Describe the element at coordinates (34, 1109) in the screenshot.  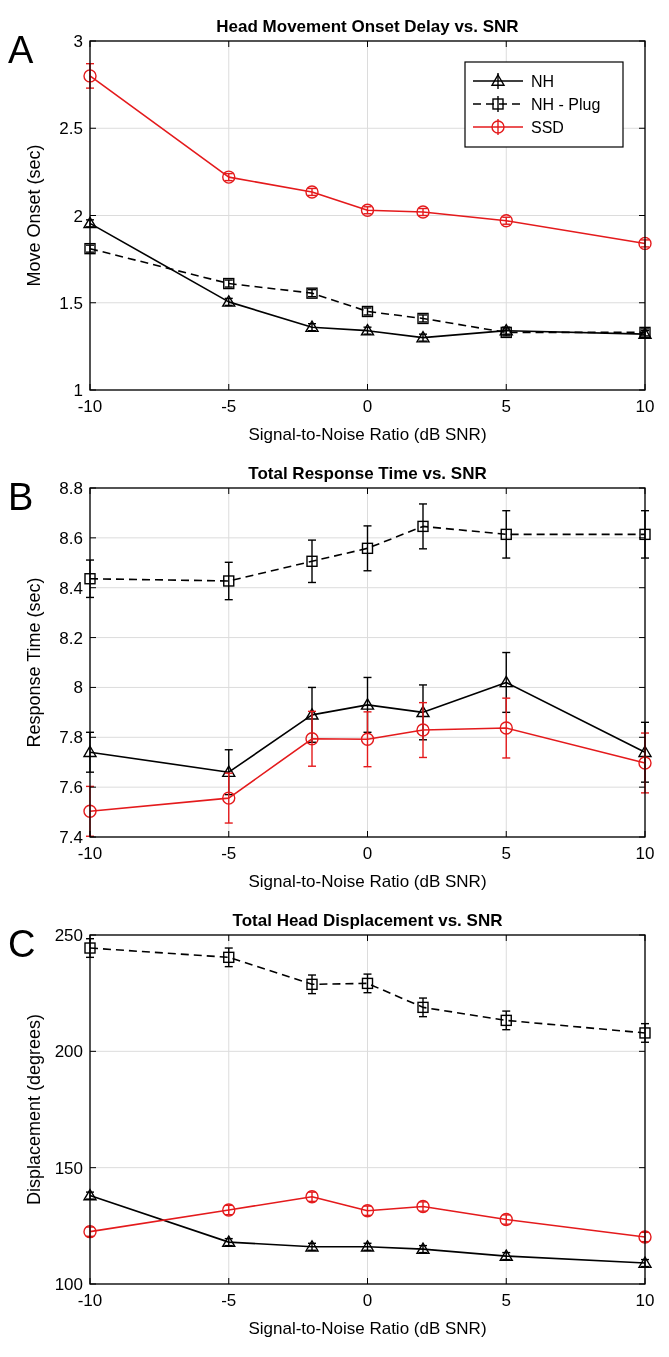
I see `y-axis-title: Displacement (degrees)` at that location.